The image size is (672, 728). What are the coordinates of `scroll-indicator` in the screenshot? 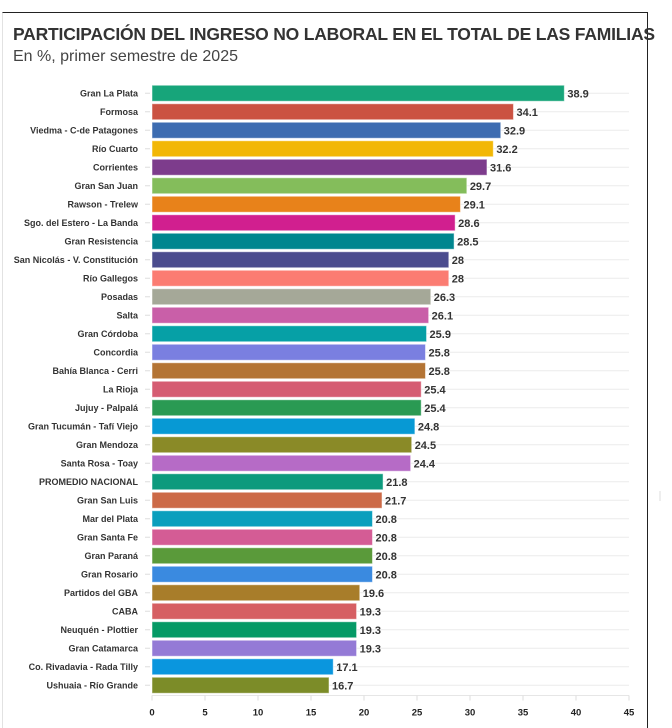 It's located at (660, 496).